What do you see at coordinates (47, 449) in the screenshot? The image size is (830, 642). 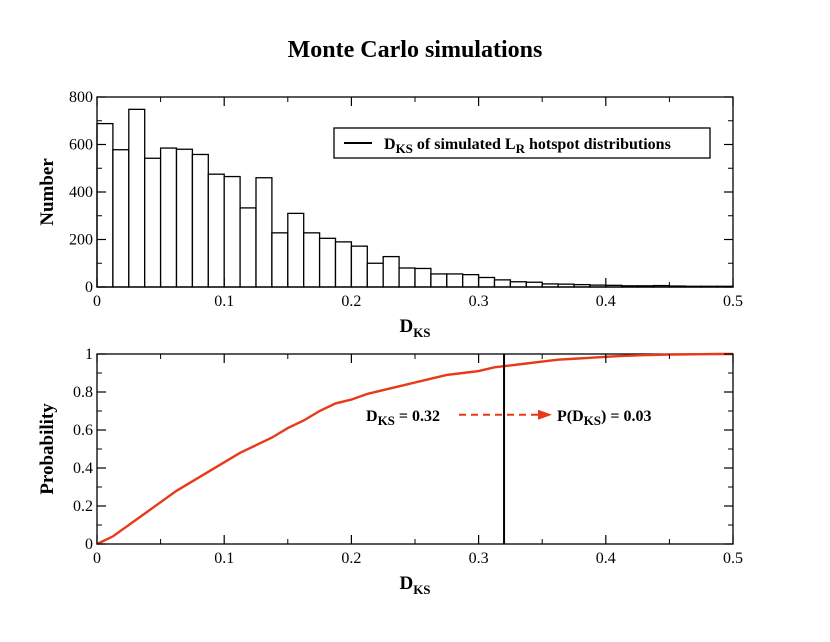 I see `cdf-ylabel: Probability` at bounding box center [47, 449].